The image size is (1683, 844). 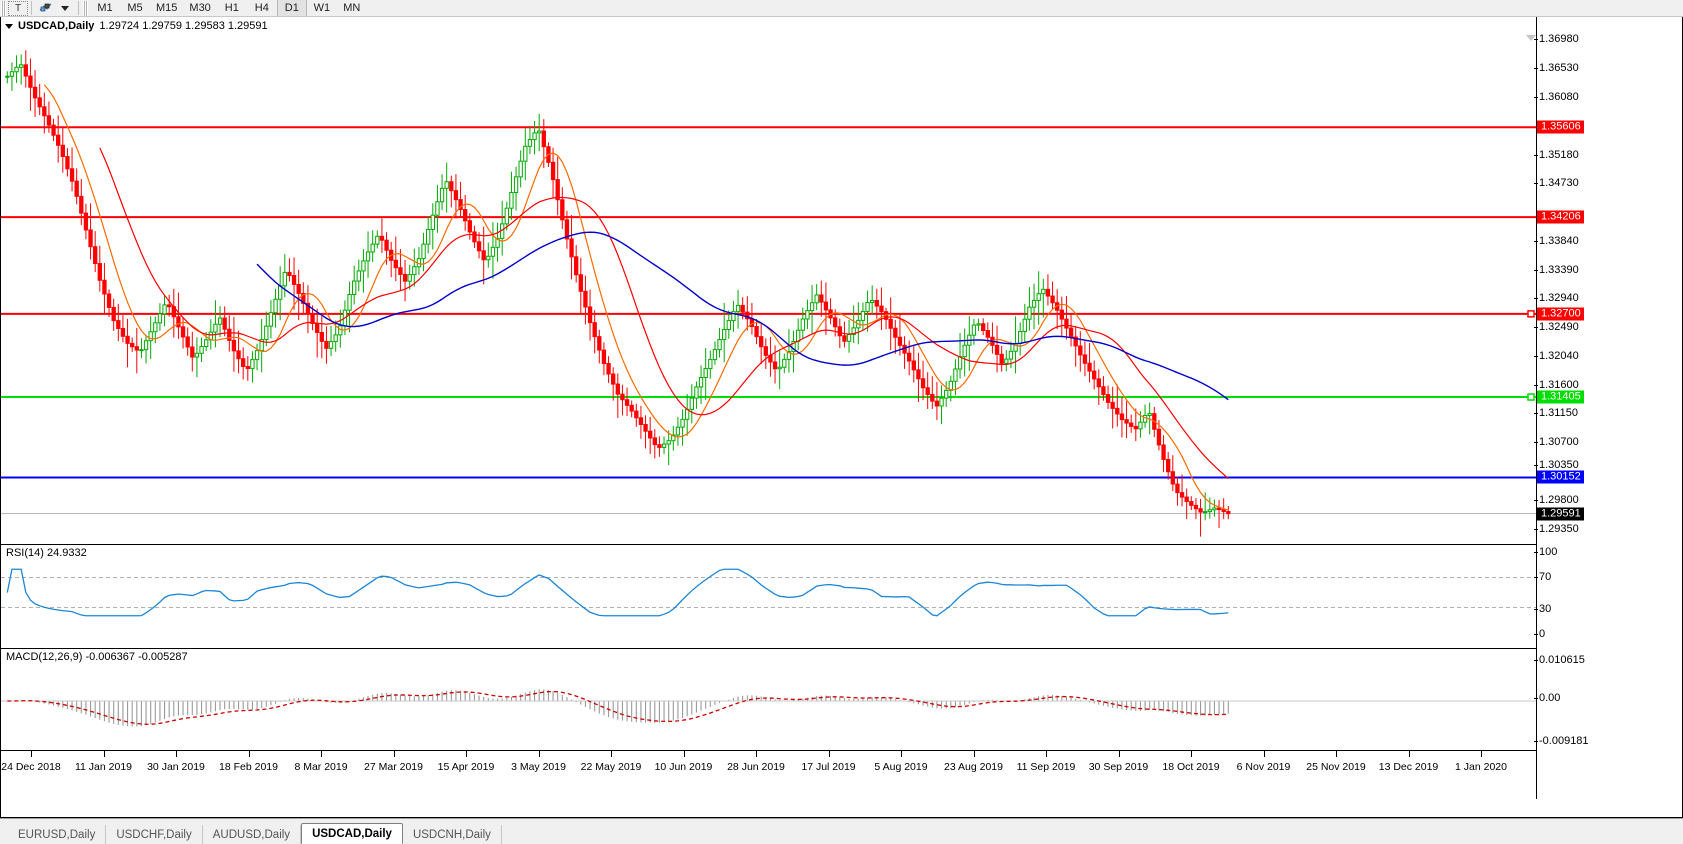 I want to click on timeframe-button-m15: M15, so click(x=167, y=8).